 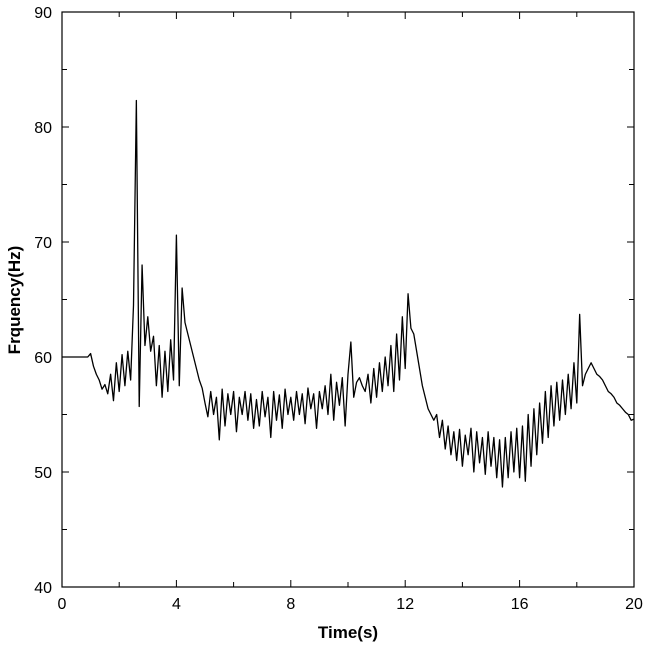 I want to click on y-tick-label: 40, so click(x=43, y=588).